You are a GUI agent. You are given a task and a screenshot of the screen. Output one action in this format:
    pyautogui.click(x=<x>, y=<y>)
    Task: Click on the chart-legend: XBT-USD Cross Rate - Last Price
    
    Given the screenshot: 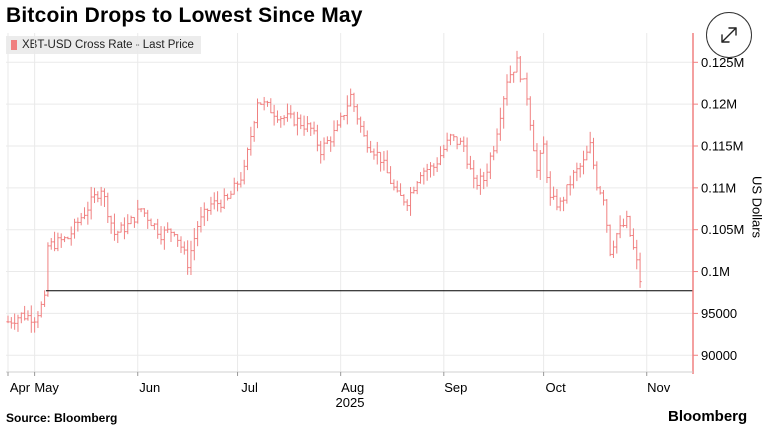 What is the action you would take?
    pyautogui.click(x=103, y=45)
    